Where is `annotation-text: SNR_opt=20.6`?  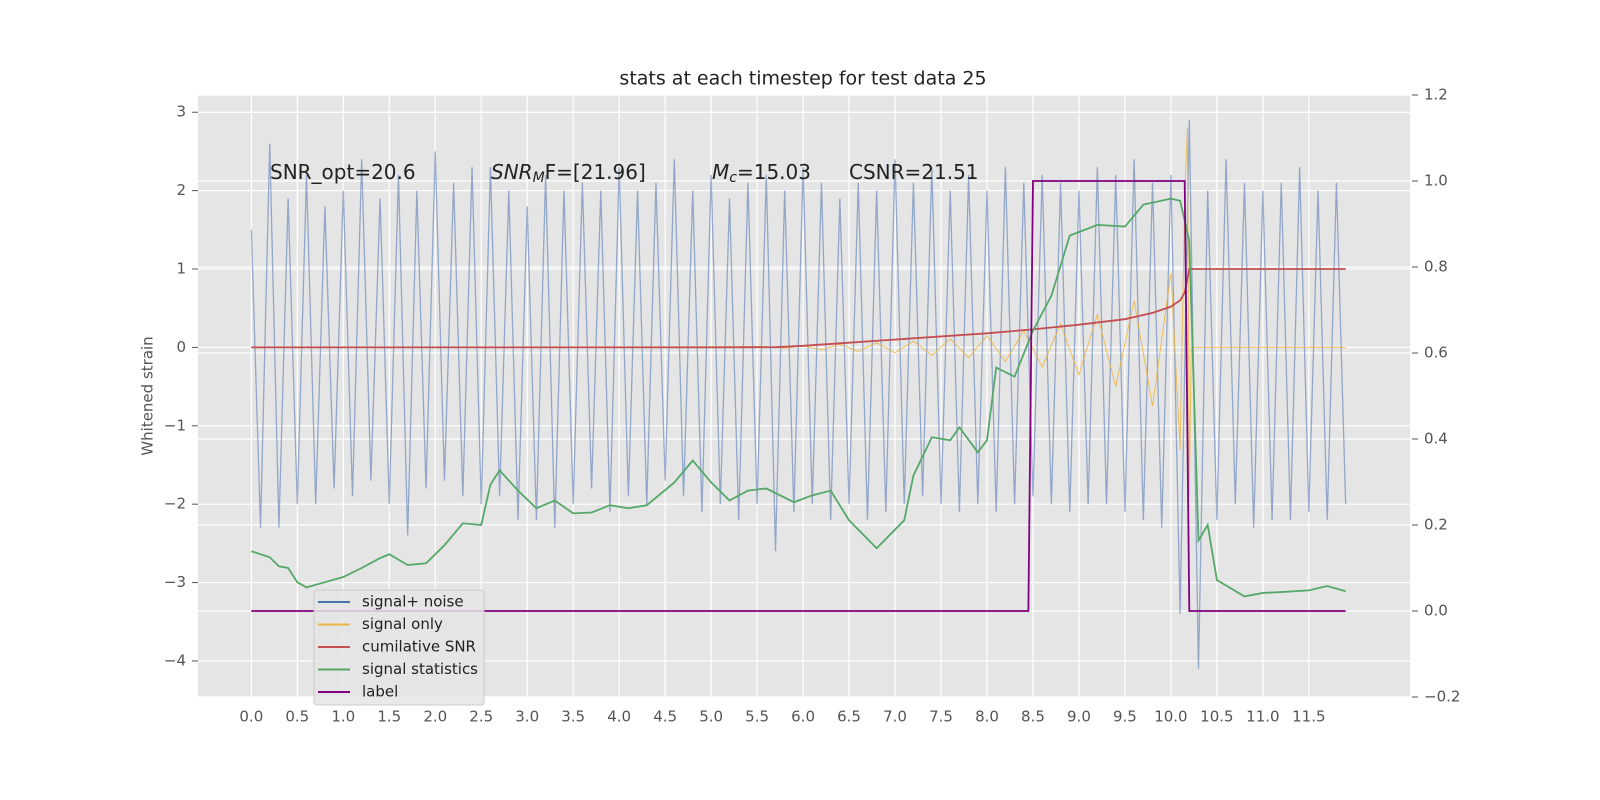 annotation-text: SNR_opt=20.6 is located at coordinates (343, 172).